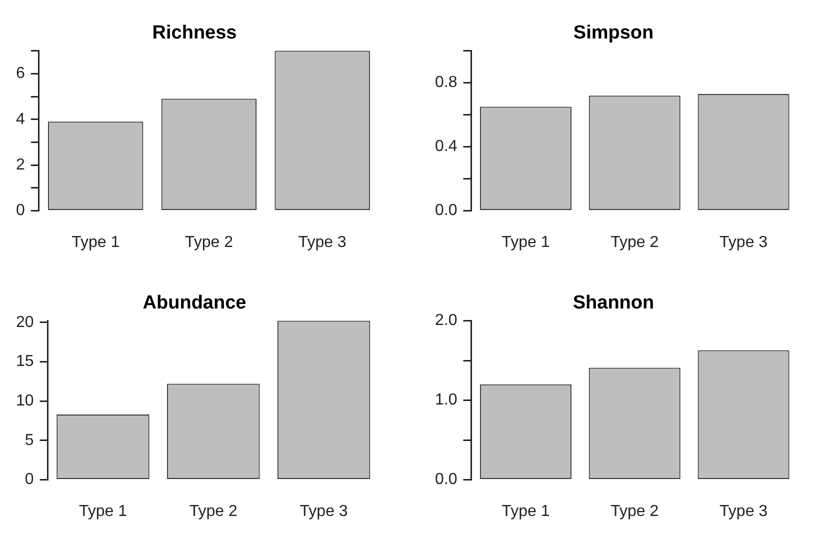 This screenshot has height=539, width=838. Describe the element at coordinates (446, 400) in the screenshot. I see `y-tick-label: 1.0` at that location.